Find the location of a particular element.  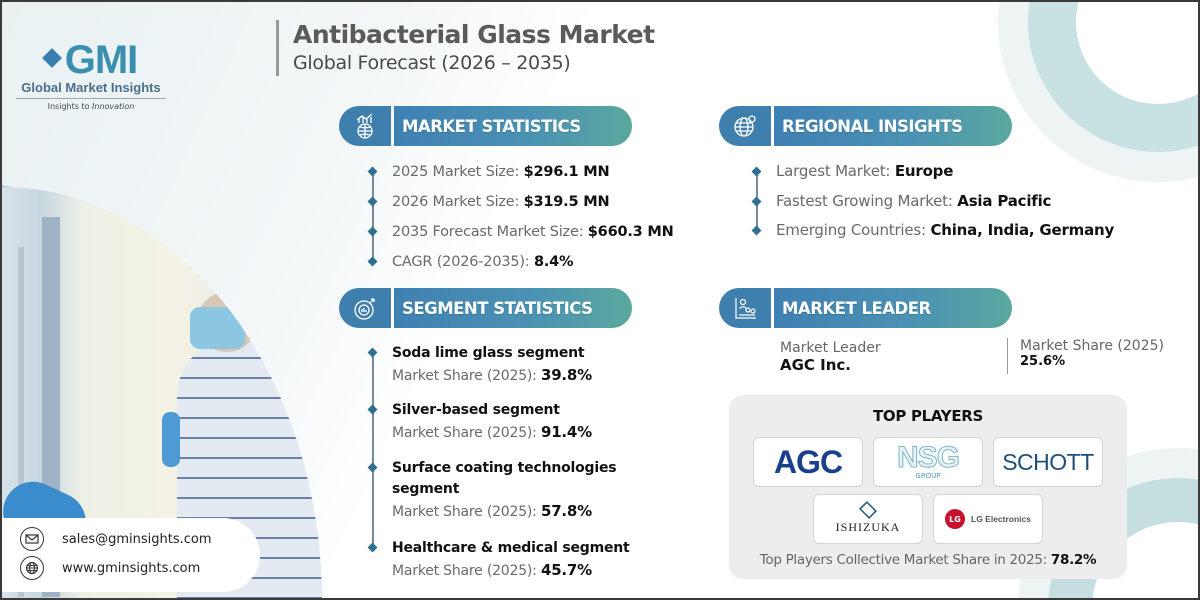

ishizuka-mark-icon is located at coordinates (868, 510).